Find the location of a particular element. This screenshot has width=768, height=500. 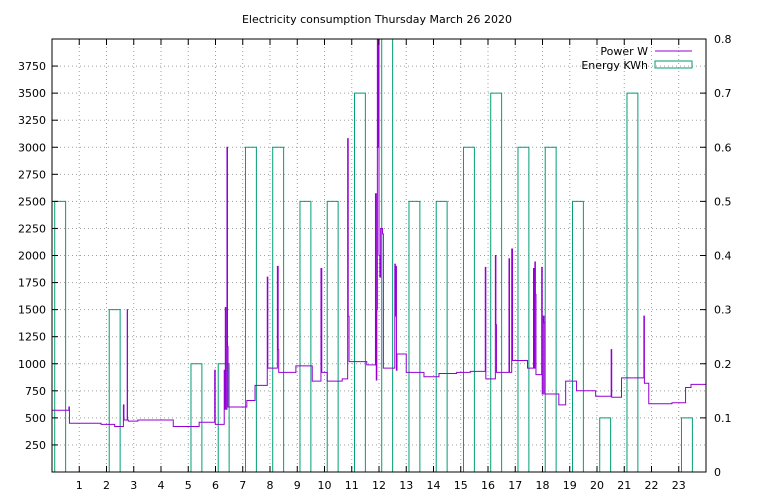

x-tick-label: 4 is located at coordinates (161, 485).